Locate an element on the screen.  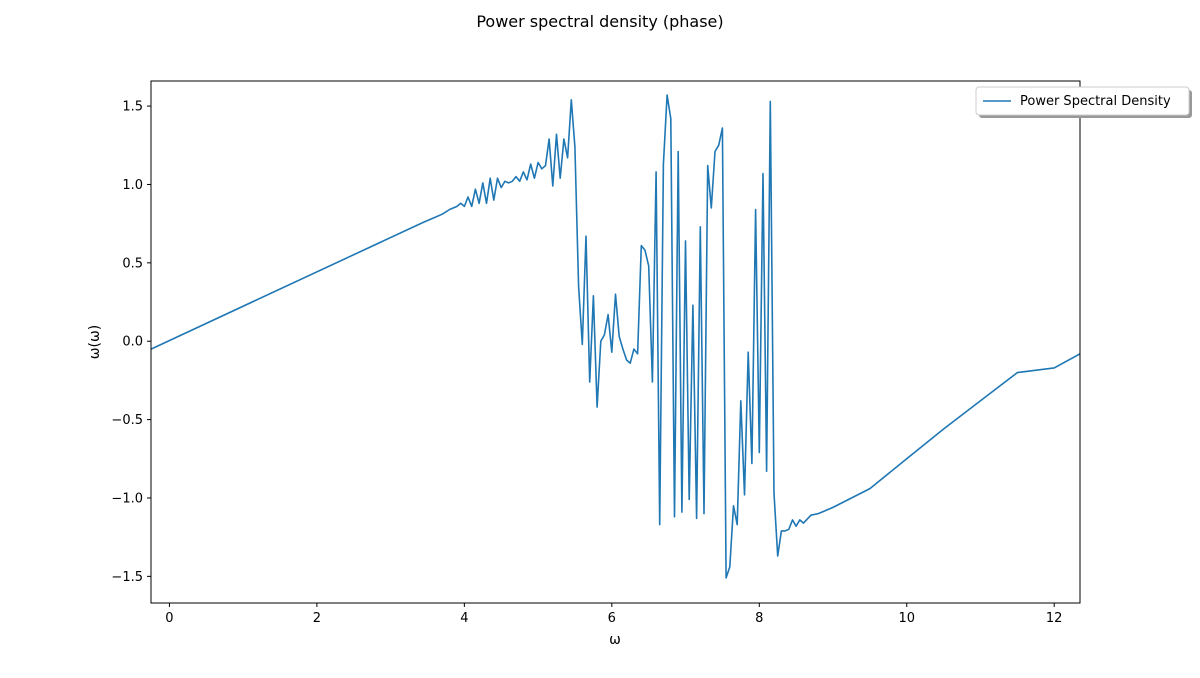
x-tick-label: 10 is located at coordinates (906, 618).